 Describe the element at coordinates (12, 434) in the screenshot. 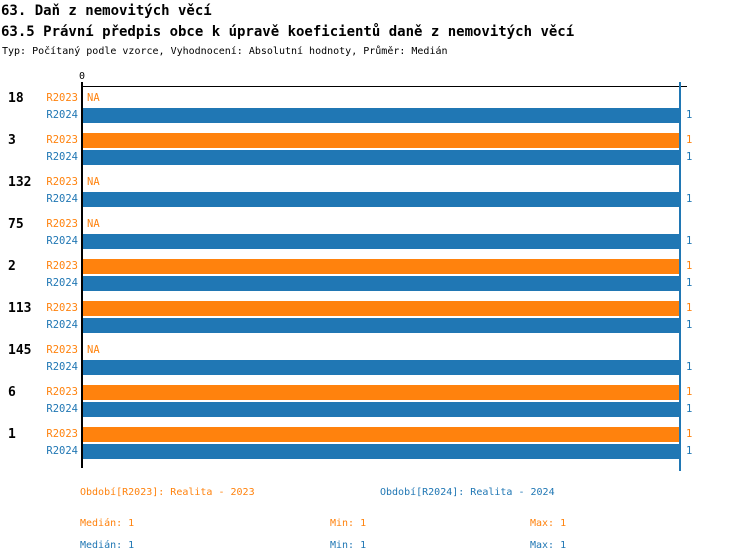

I see `category-label: 1` at that location.